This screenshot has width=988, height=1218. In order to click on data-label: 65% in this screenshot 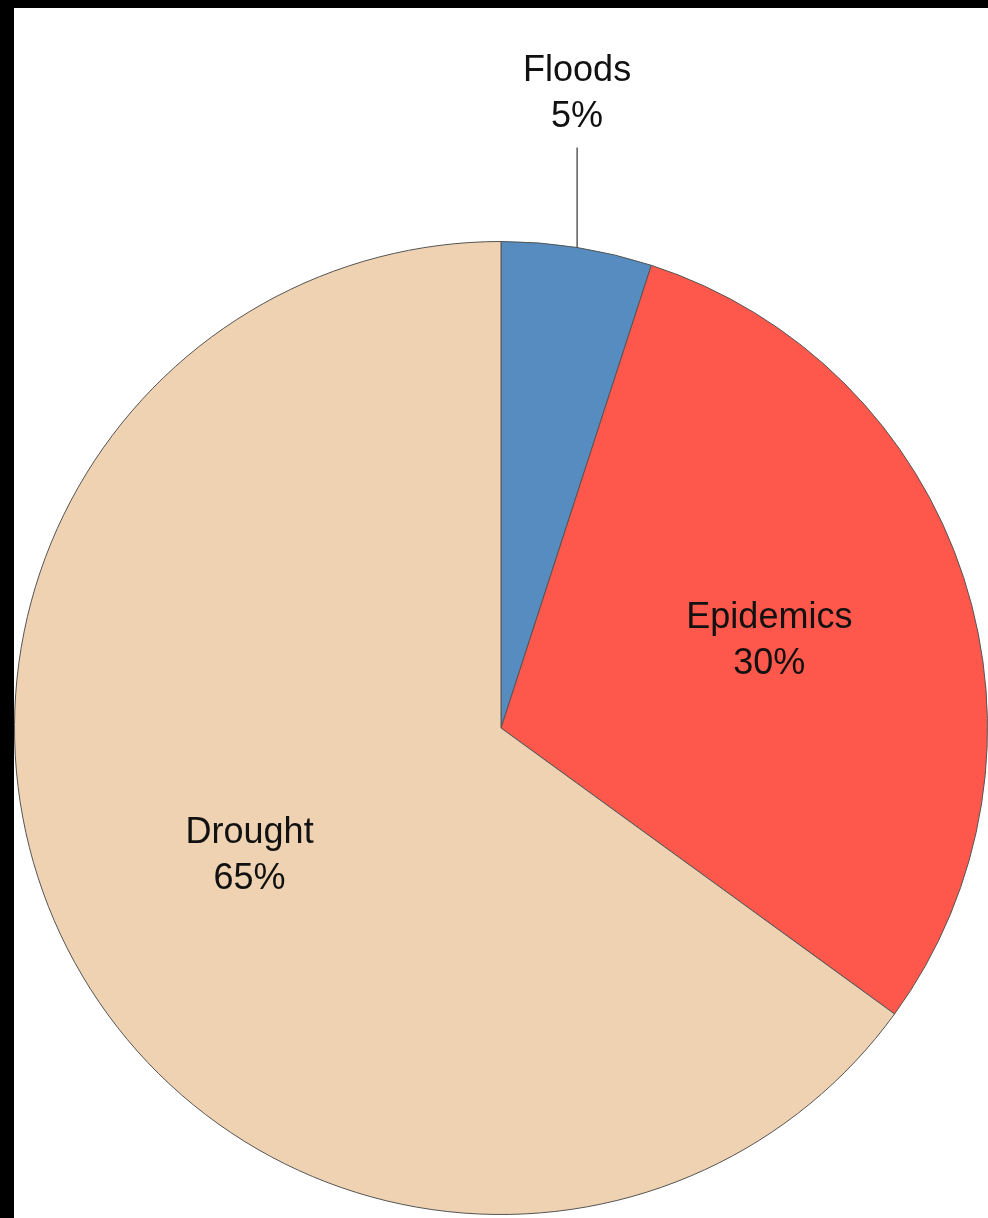, I will do `click(249, 877)`.